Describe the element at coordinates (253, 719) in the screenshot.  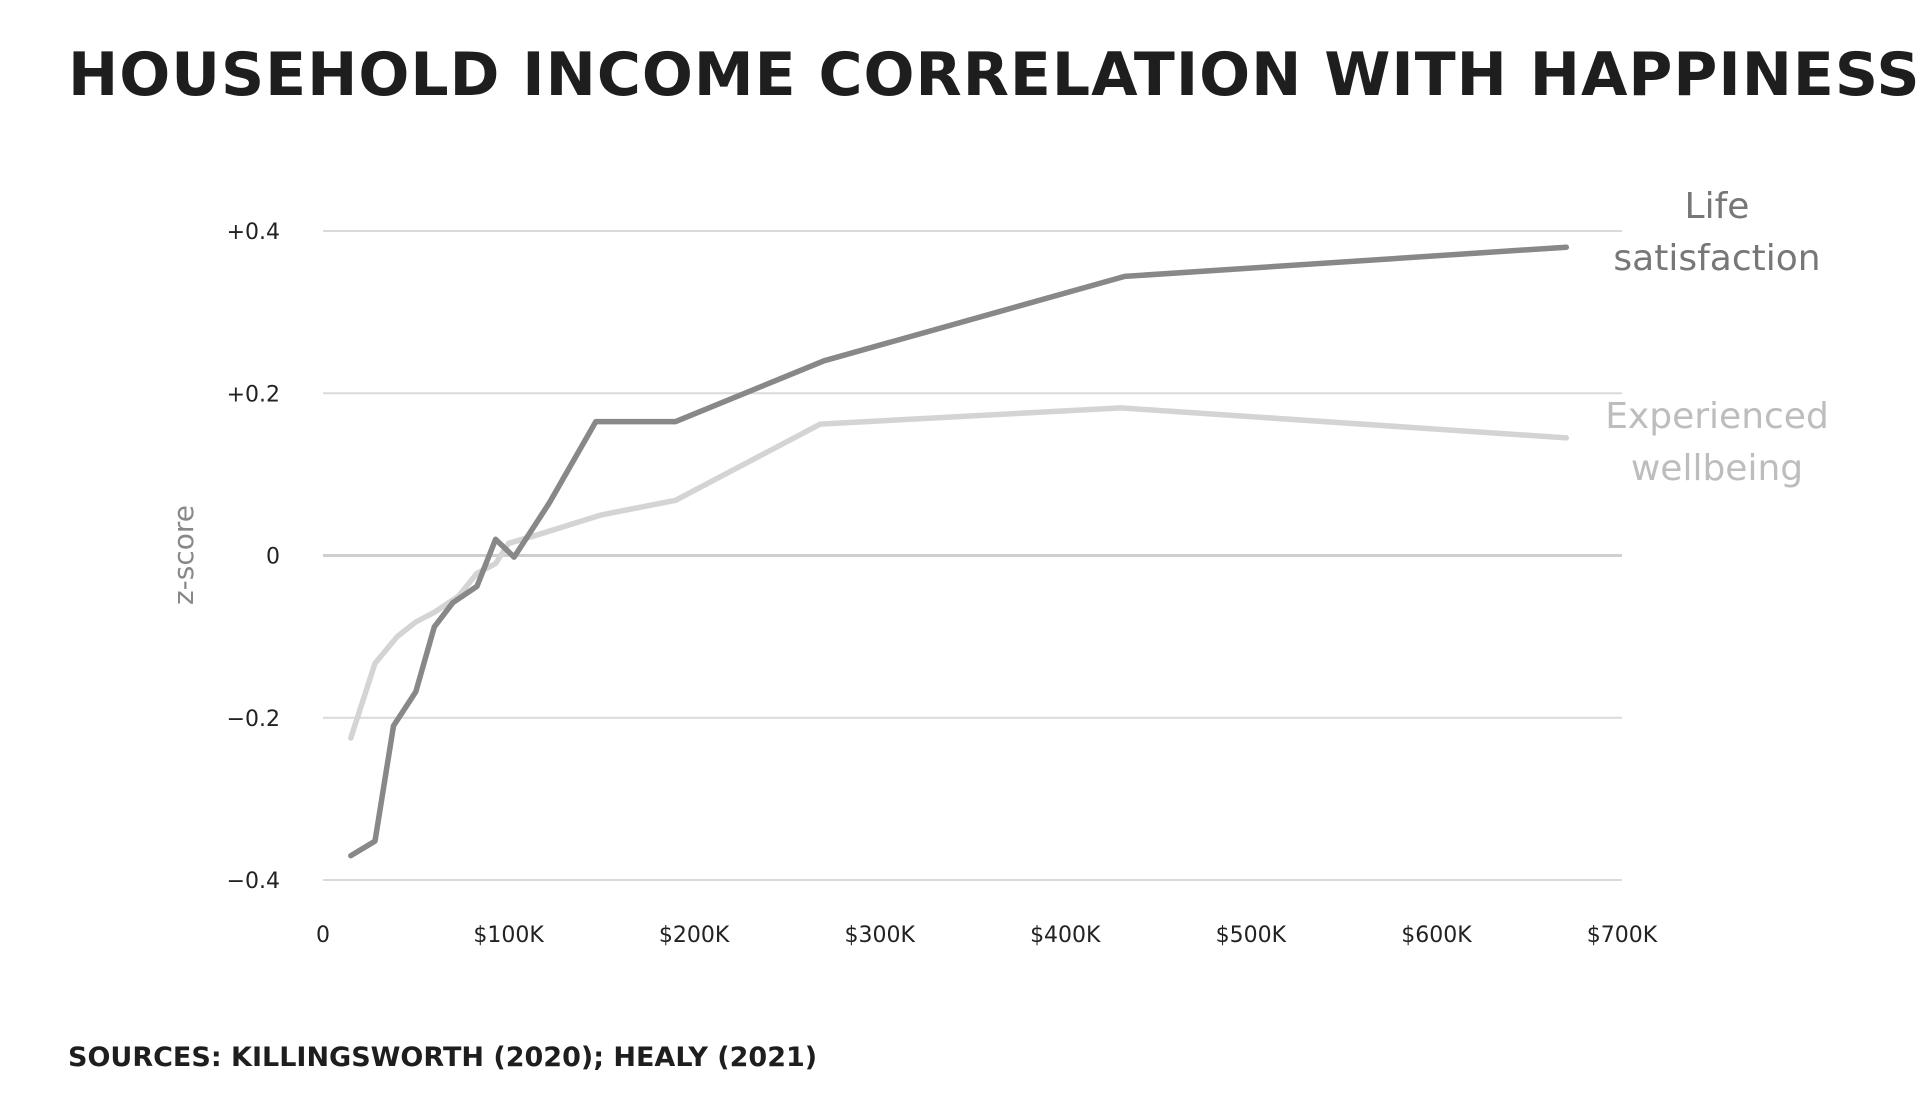
I see `y-tick-label: −0.2` at that location.